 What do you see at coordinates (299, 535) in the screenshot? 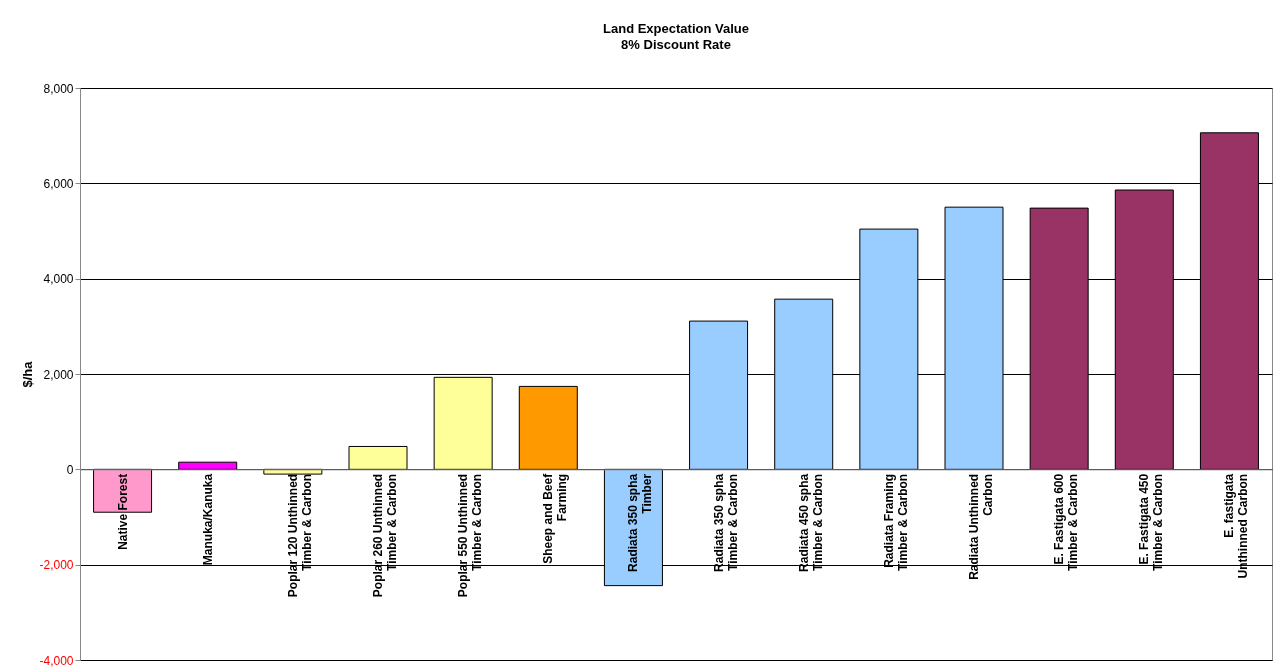
I see `x-tick-label: Poplar 120 Unthinned Timber & Carbon` at bounding box center [299, 535].